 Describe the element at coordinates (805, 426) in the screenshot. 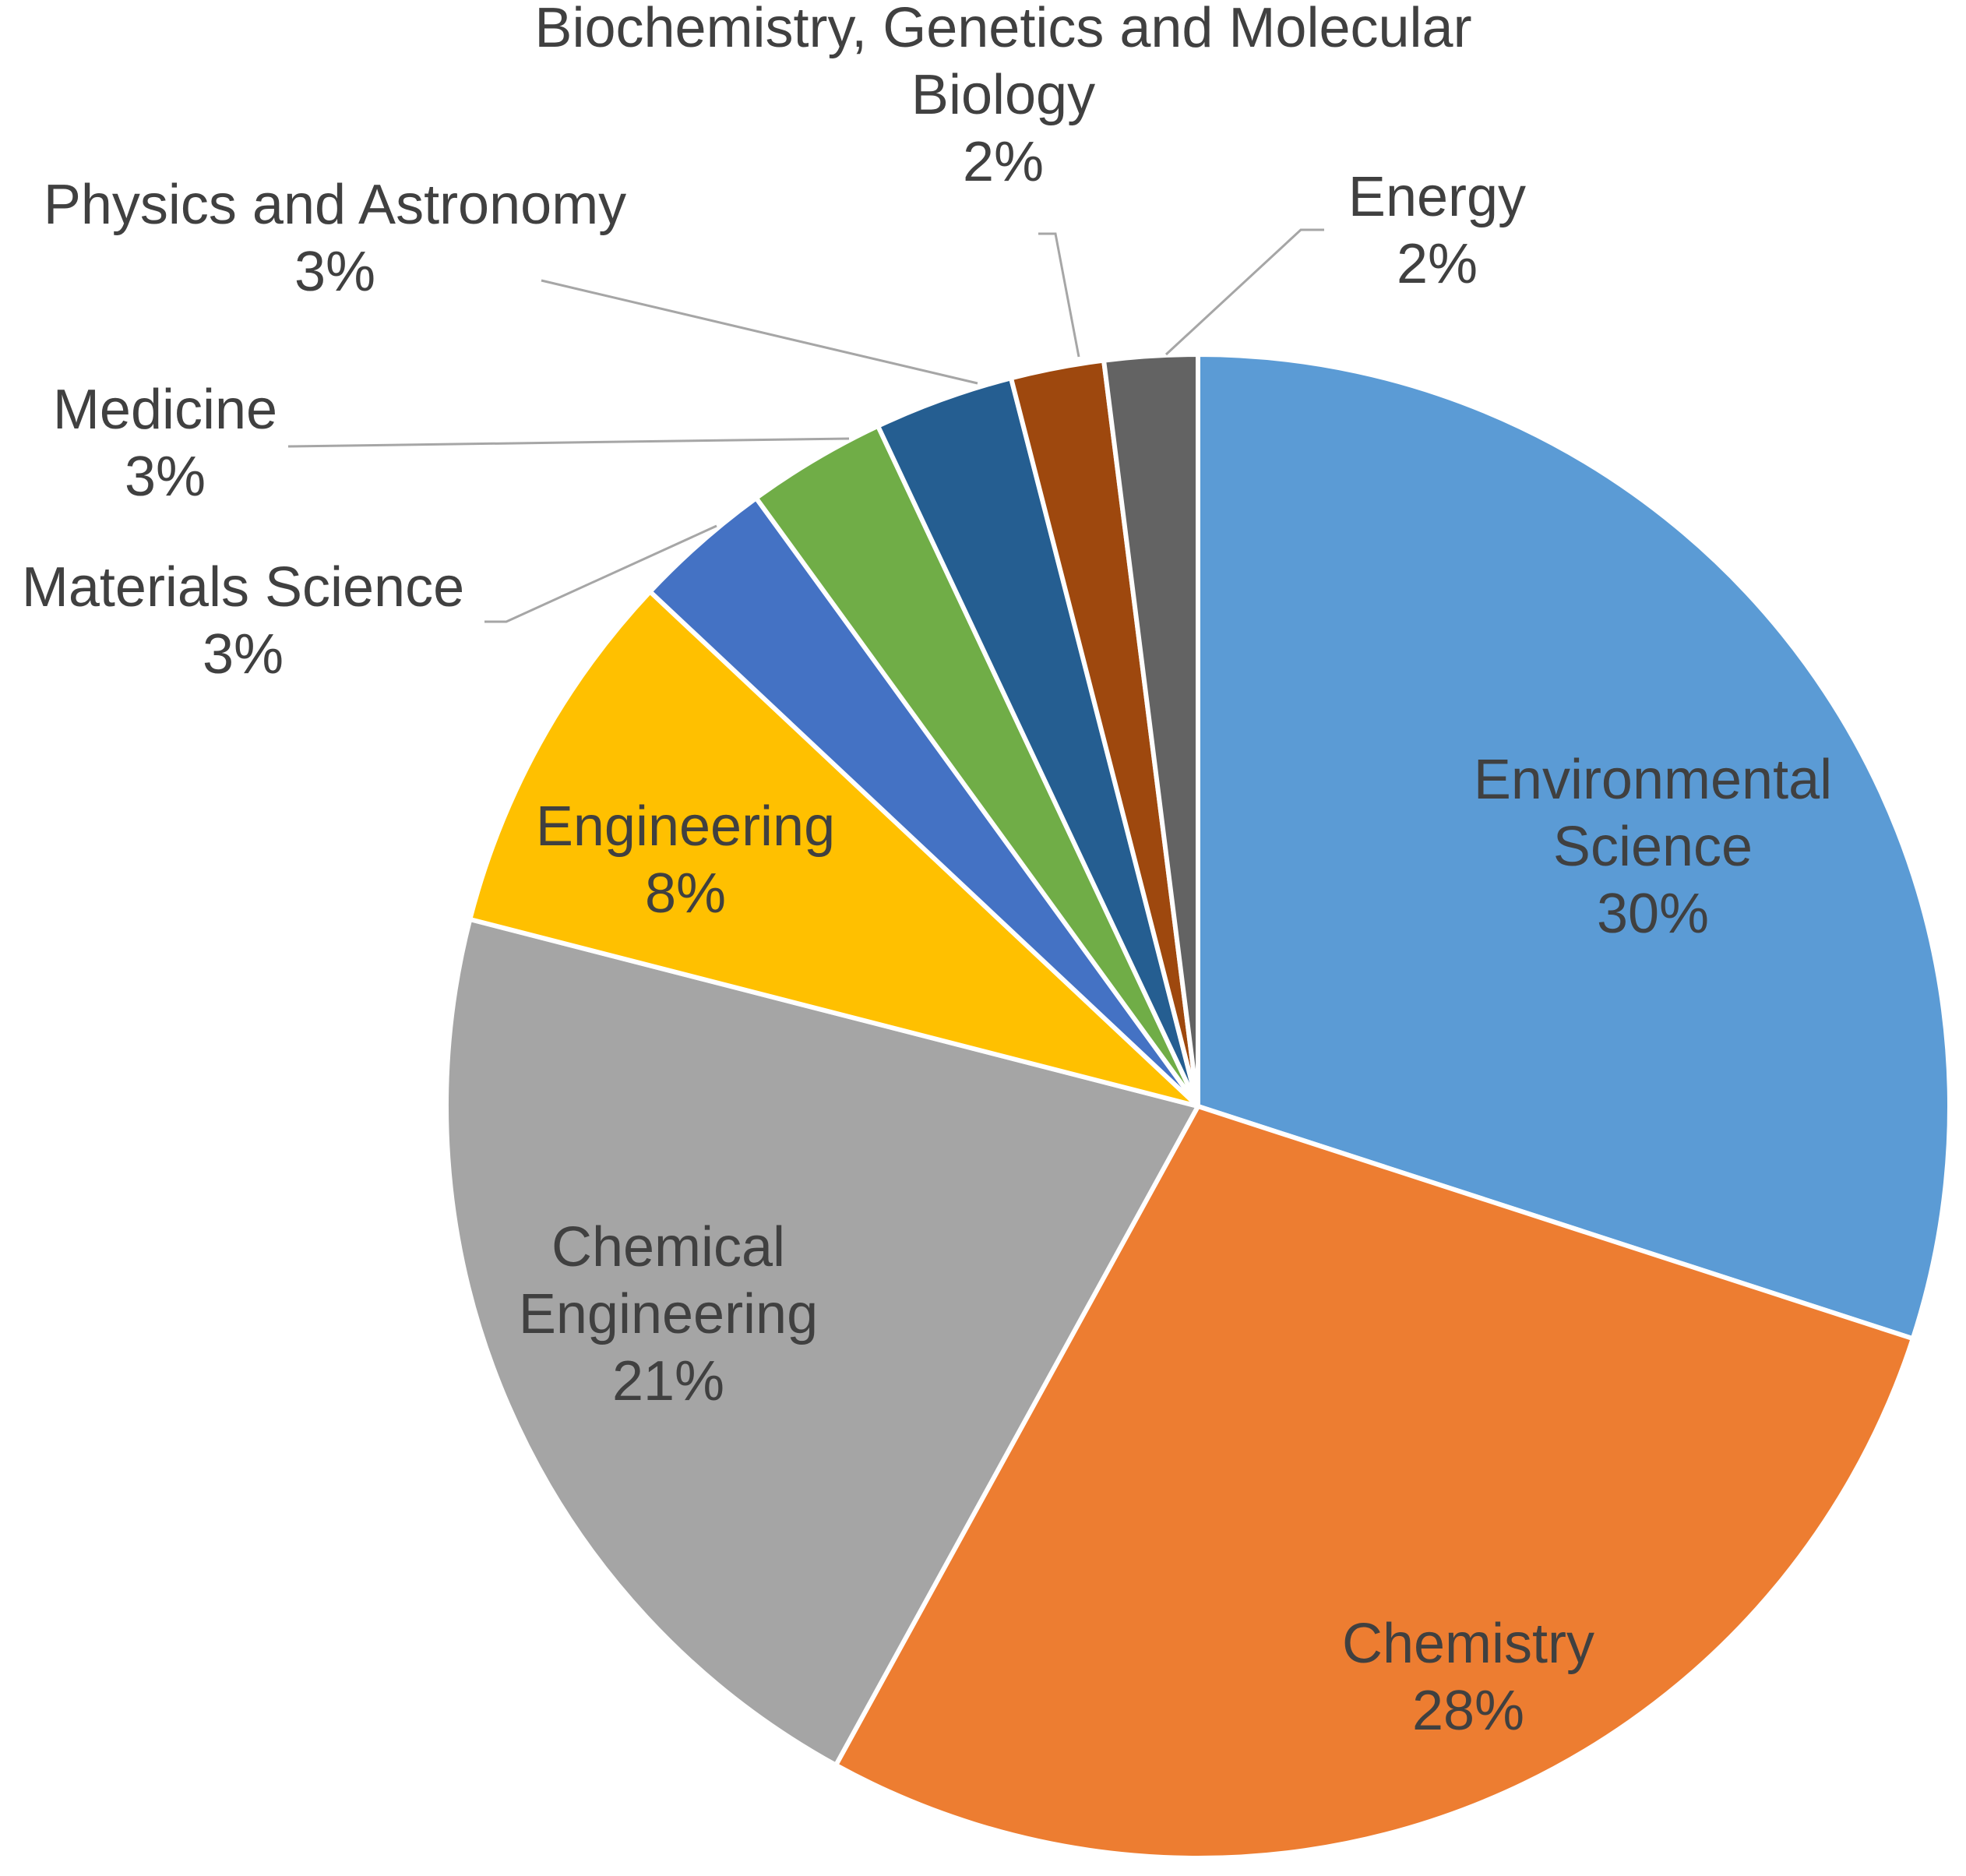

I see `leader-lines` at that location.